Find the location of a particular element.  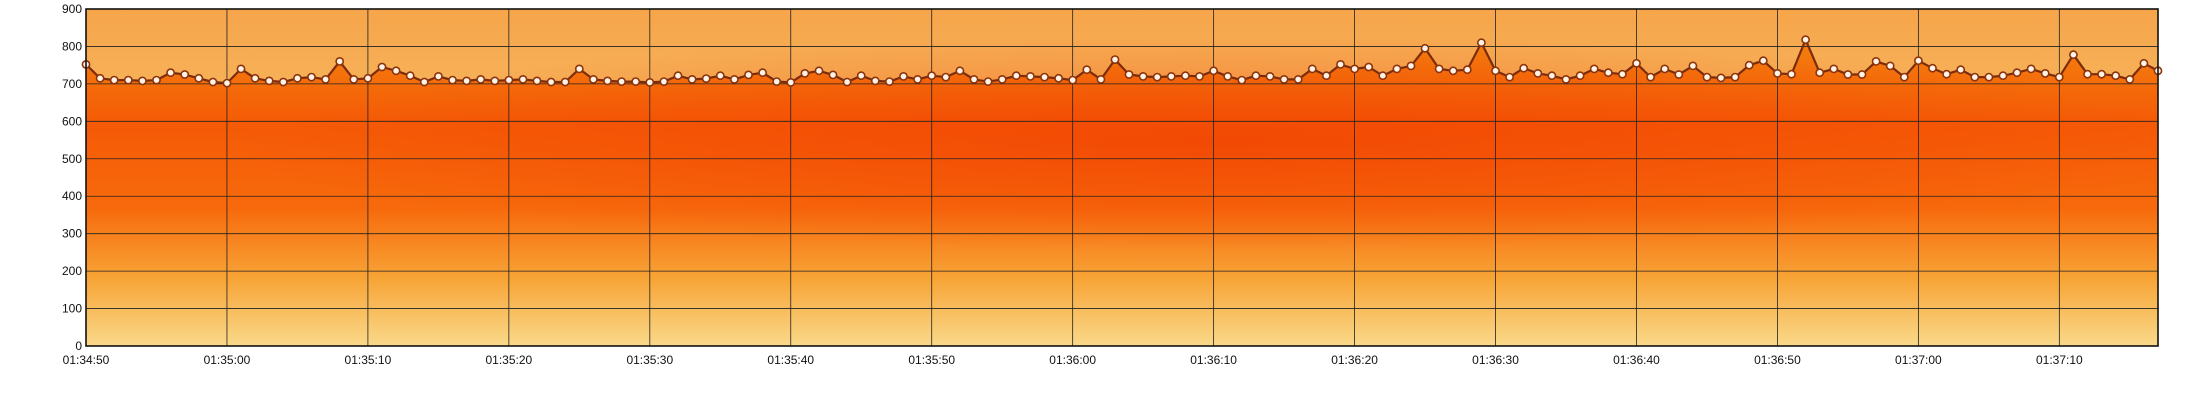

y-axis: 0 100 200 300 400 500 600 700 800 900 is located at coordinates (72, 177).